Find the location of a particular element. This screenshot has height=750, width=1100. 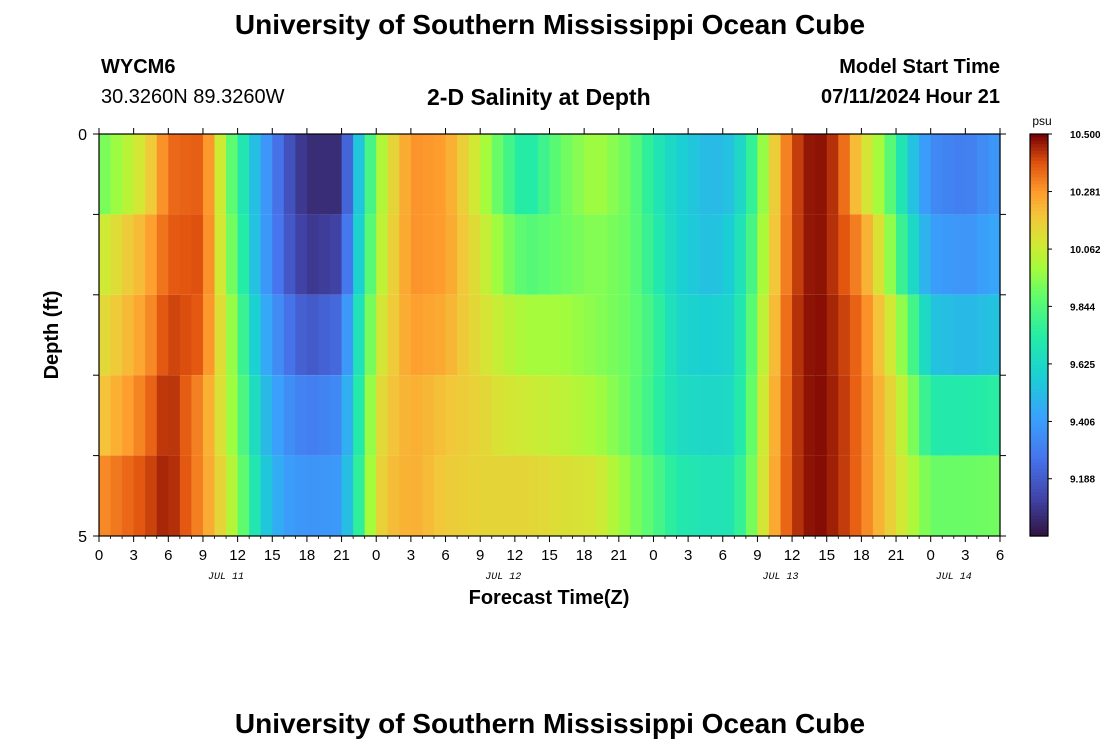

colorbar-unit: psu is located at coordinates (1041, 121).